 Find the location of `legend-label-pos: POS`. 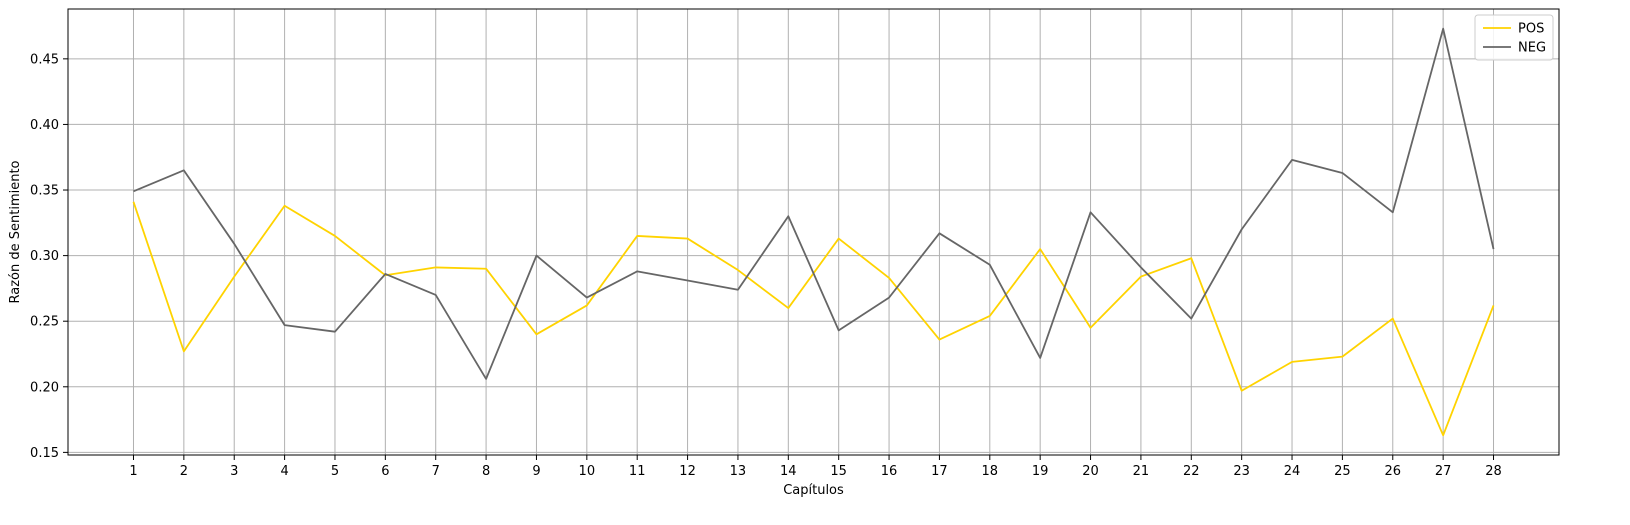

legend-label-pos: POS is located at coordinates (1531, 29).